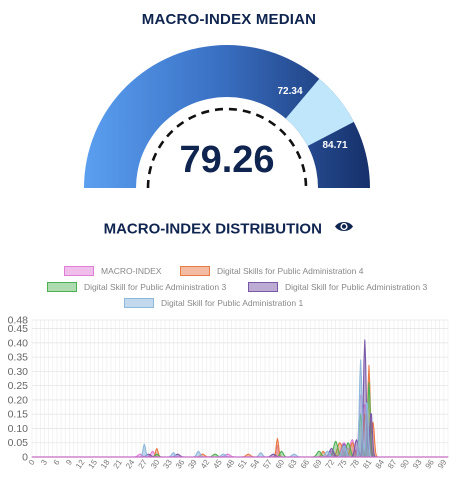  Describe the element at coordinates (18, 343) in the screenshot. I see `y-tick-label: 0.40` at that location.